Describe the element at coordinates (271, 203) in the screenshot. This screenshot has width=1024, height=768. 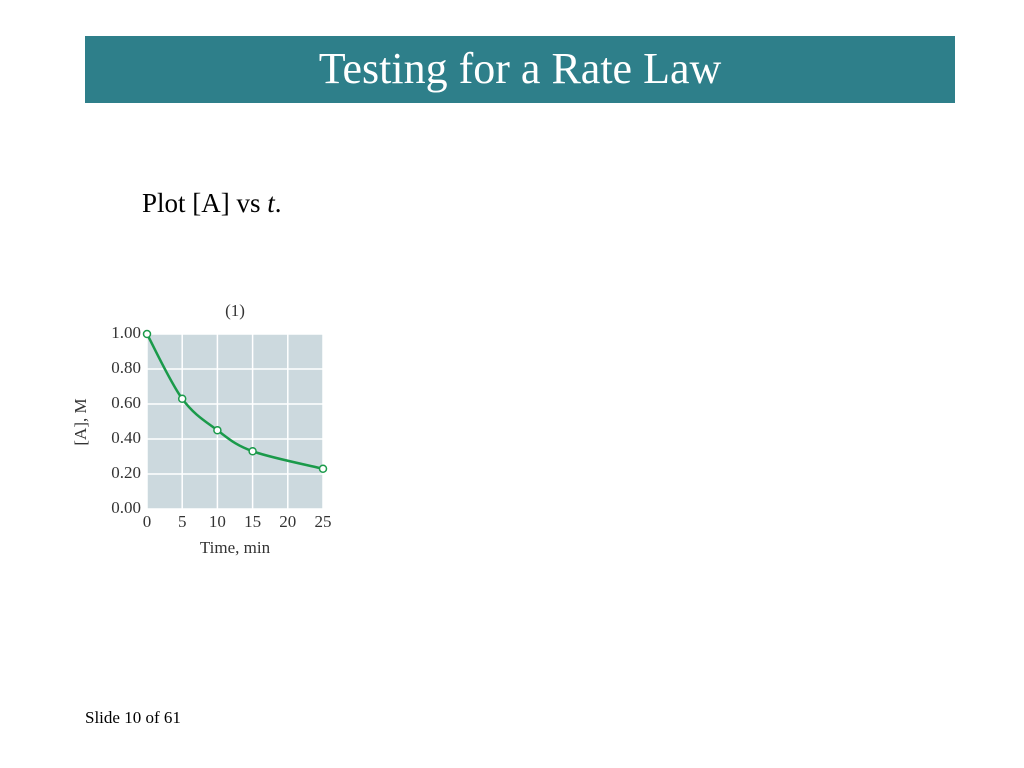
I see `body-text-italic: t` at that location.